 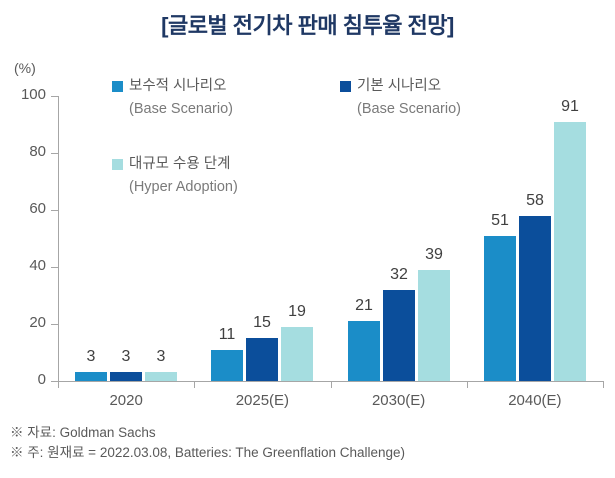 I want to click on bar-value-label: 51, so click(x=500, y=220).